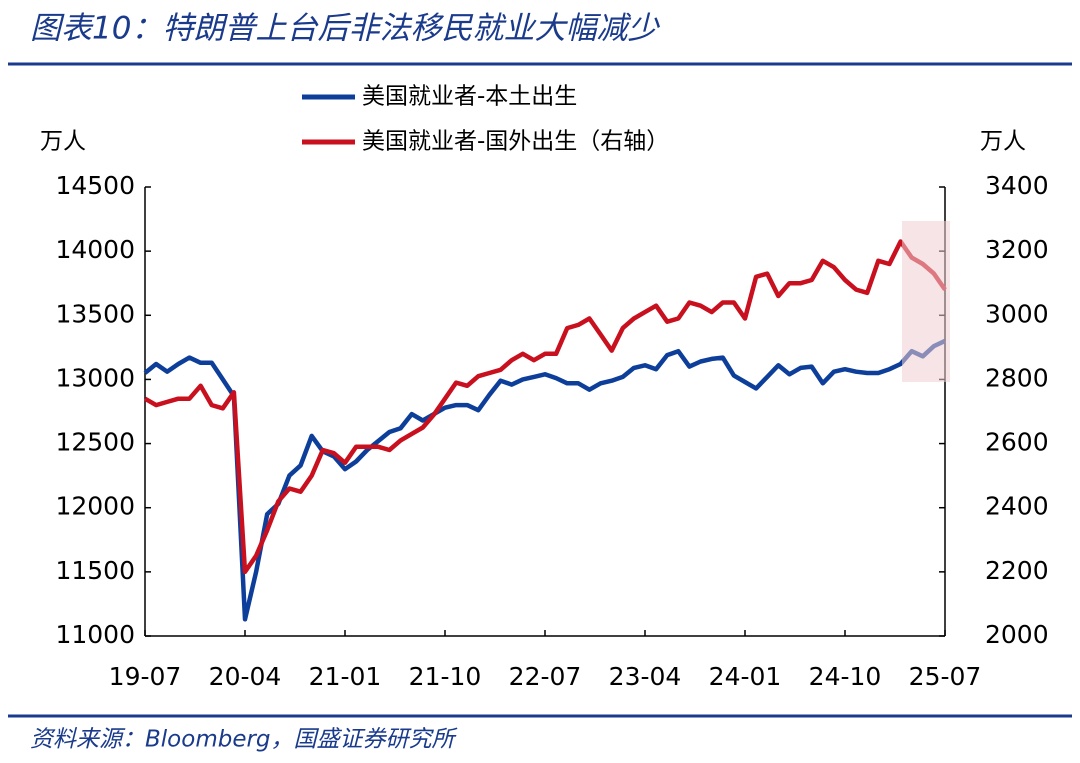 The height and width of the screenshot is (763, 1080). I want to click on highlight-region, so click(926, 301).